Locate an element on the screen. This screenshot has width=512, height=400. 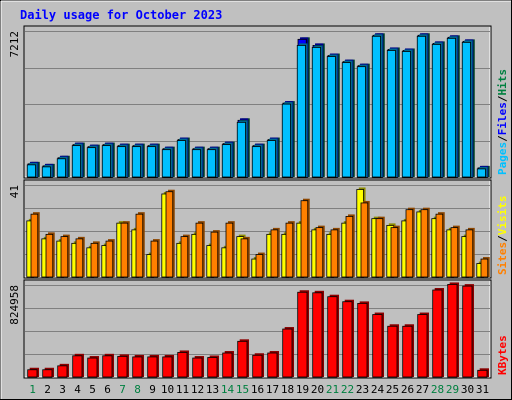
legend-entry: Pages is located at coordinates (502, 158).